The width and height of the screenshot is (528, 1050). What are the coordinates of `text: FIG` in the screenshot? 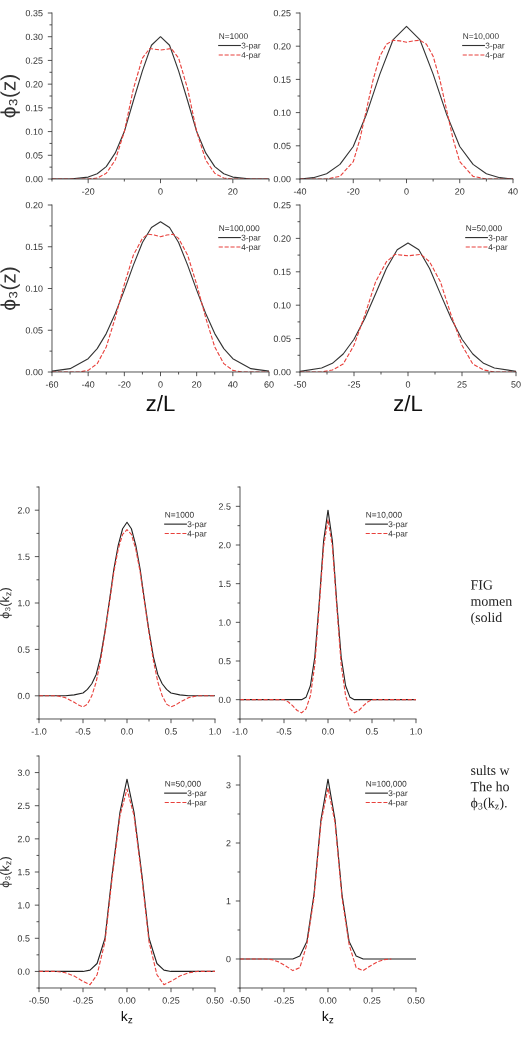 It's located at (481, 585).